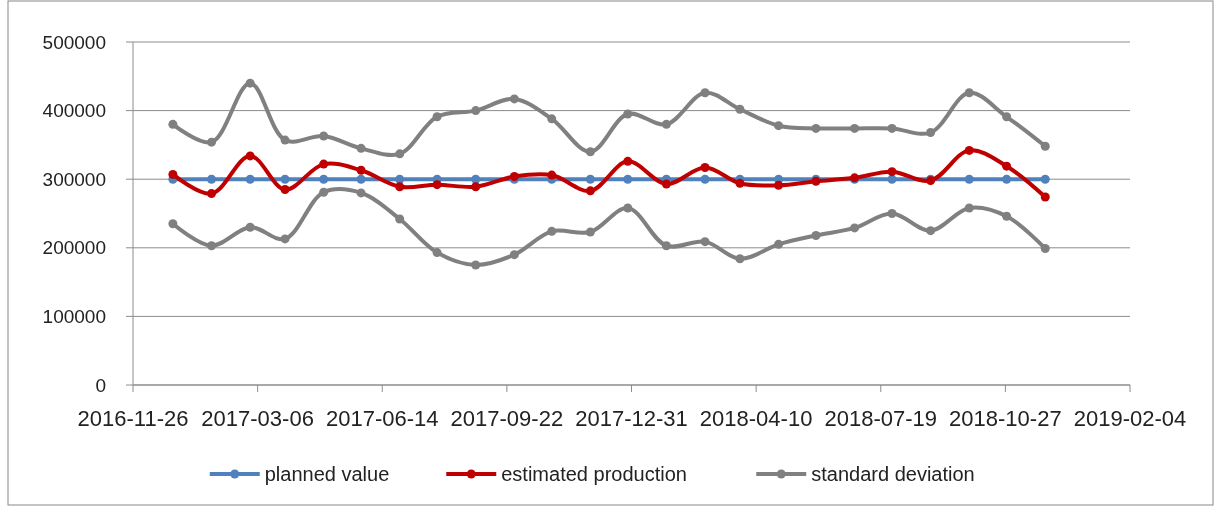 The height and width of the screenshot is (508, 1215). Describe the element at coordinates (594, 474) in the screenshot. I see `legend-label: estimated production` at that location.